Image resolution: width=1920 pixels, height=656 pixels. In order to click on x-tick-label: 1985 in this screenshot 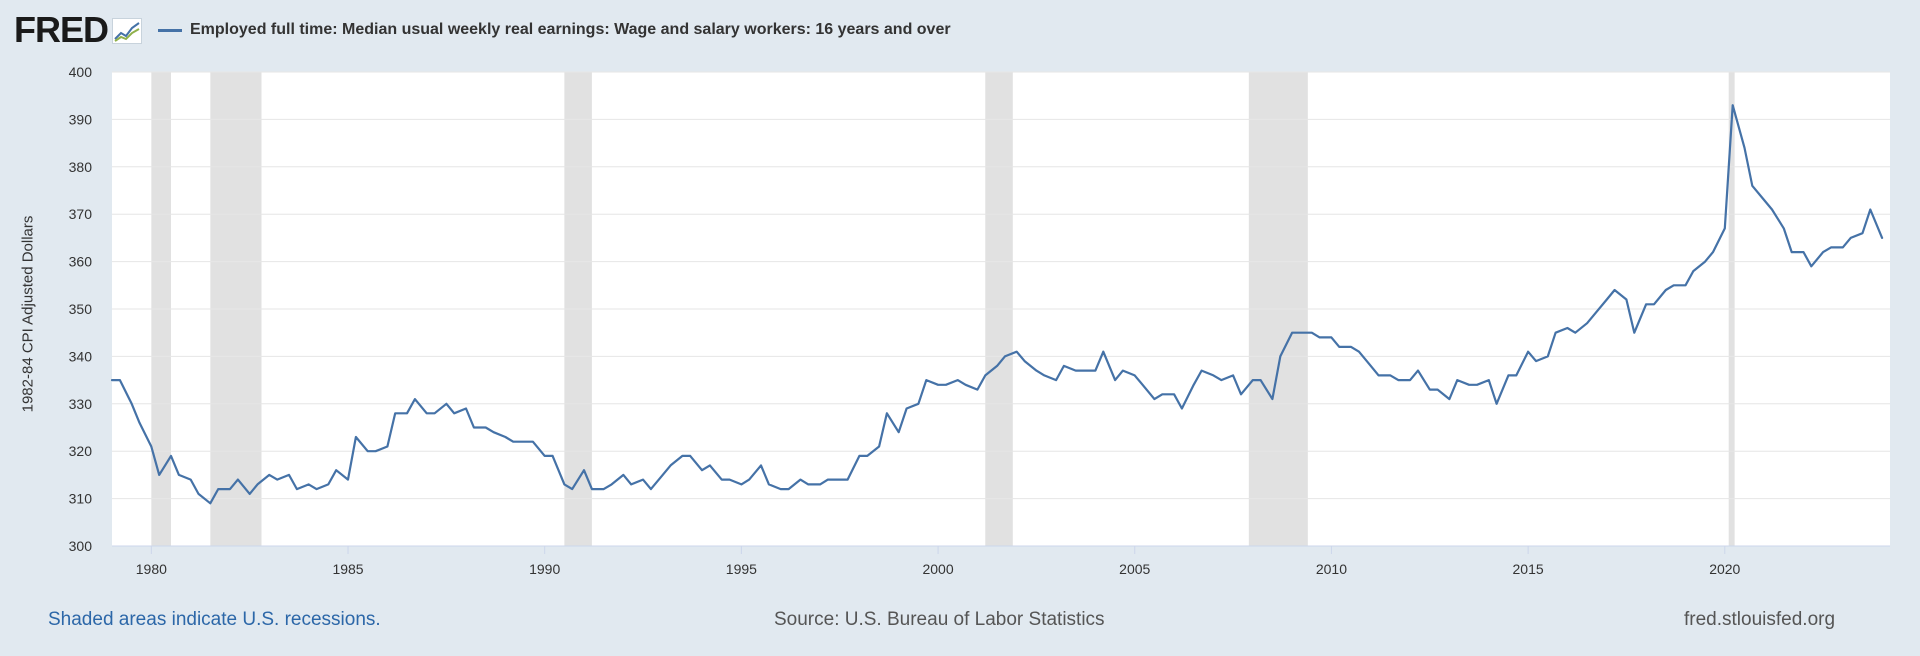, I will do `click(347, 569)`.